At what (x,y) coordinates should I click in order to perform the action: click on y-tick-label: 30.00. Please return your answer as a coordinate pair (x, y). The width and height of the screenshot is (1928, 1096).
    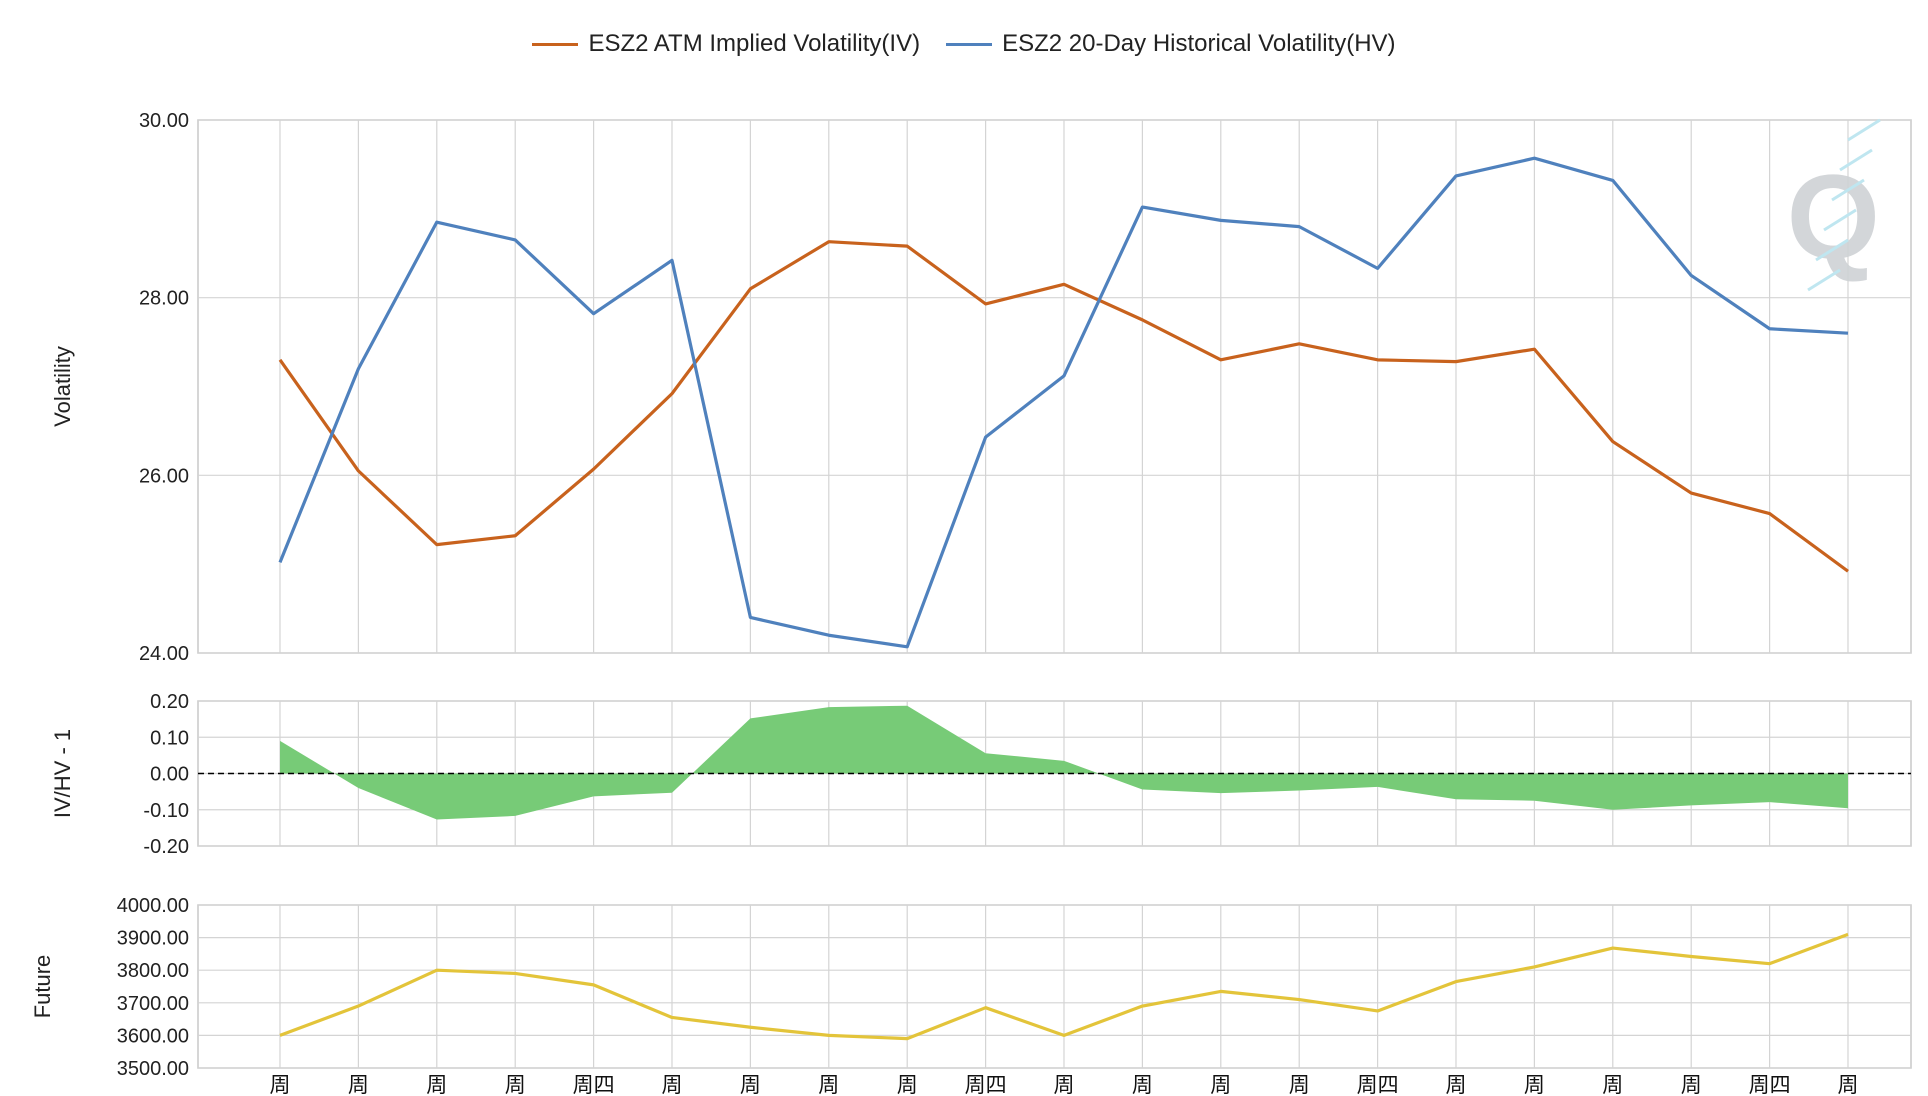
    Looking at the image, I should click on (164, 121).